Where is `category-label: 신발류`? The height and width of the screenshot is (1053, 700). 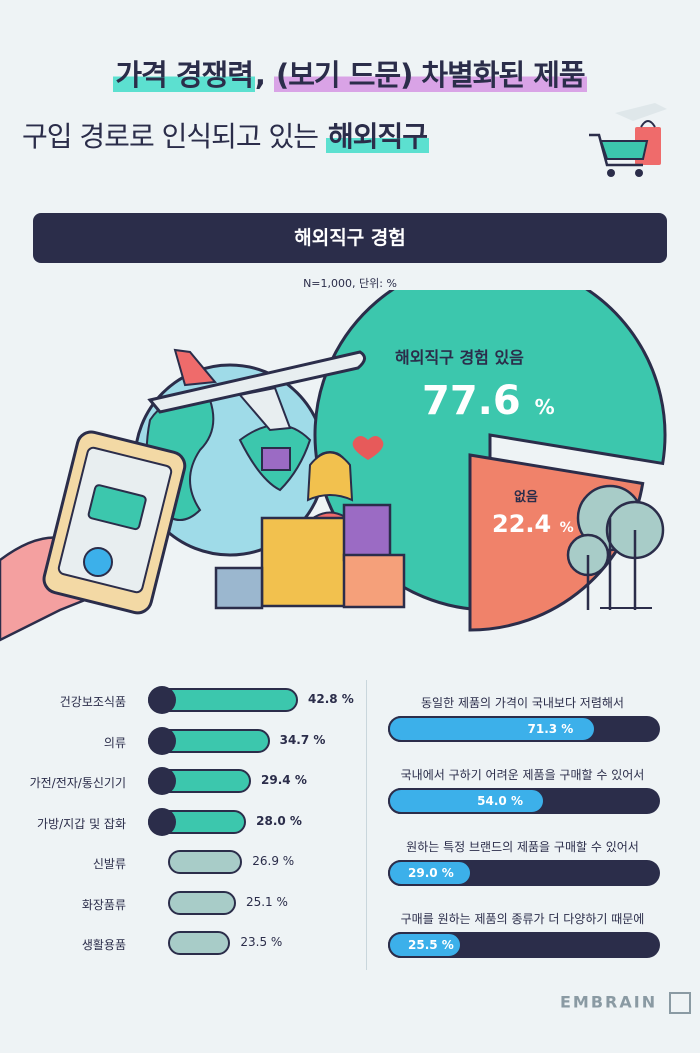
category-label: 신발류 is located at coordinates (109, 864).